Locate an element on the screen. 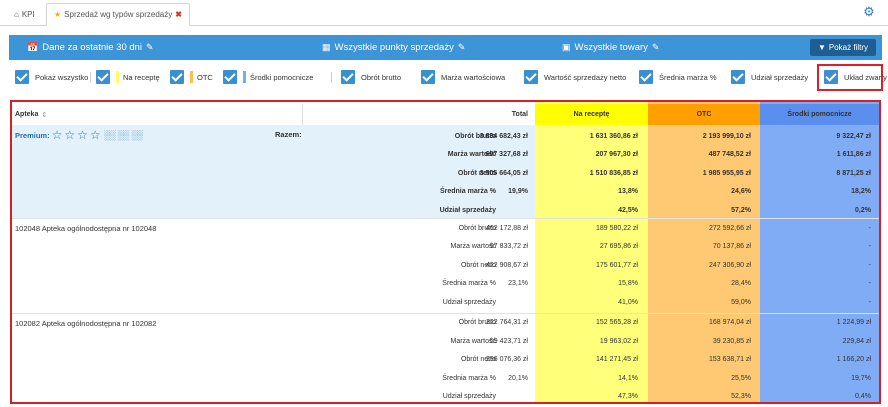  header-otc: OTC is located at coordinates (704, 114).